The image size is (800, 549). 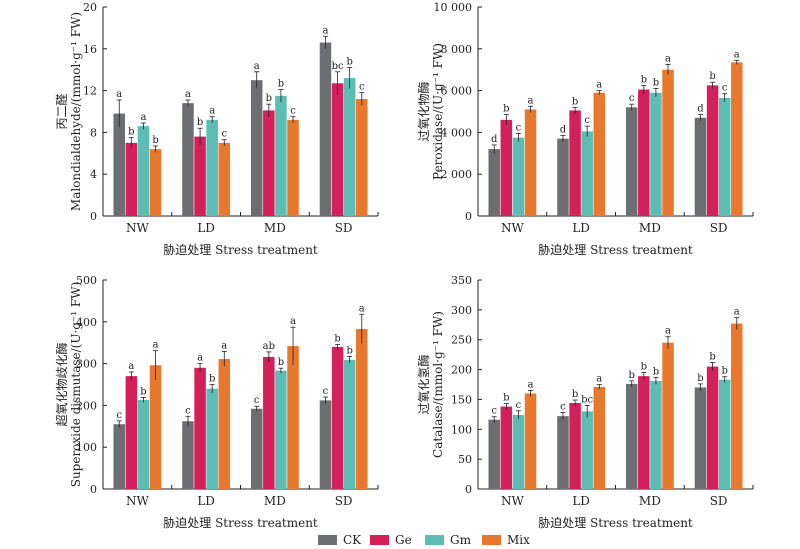 I want to click on legend-swatch-gm, so click(x=434, y=540).